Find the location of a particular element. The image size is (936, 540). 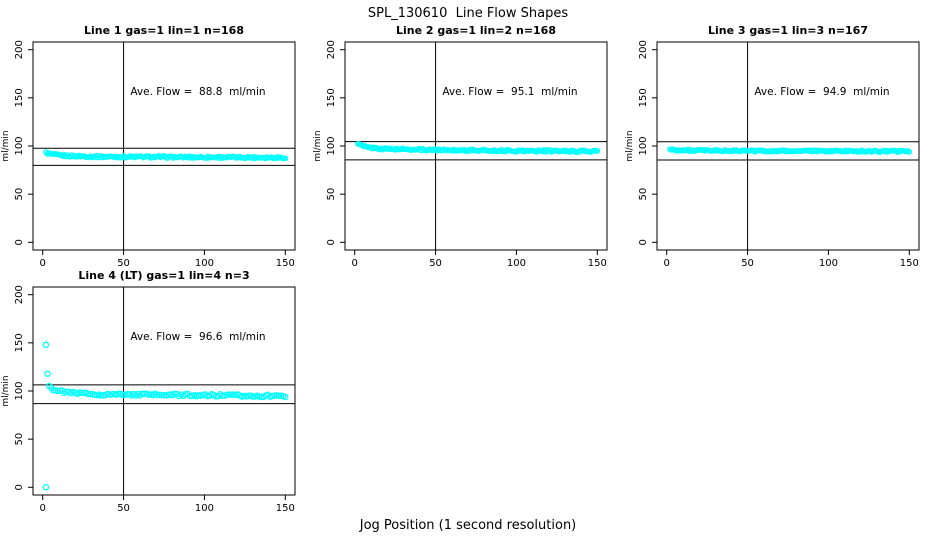

ave-flow-annotation: Ave. Flow = 94.9 ml/min is located at coordinates (821, 92).